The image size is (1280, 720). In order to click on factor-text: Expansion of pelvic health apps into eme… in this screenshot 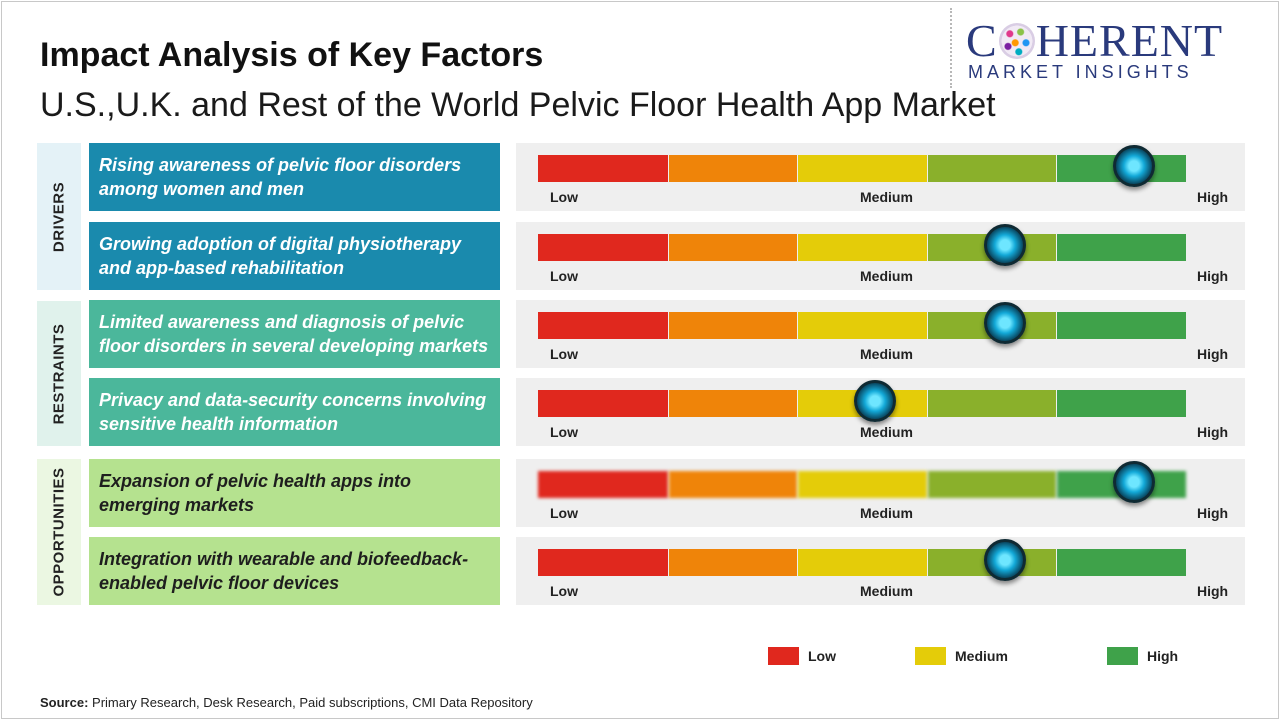, I will do `click(255, 493)`.